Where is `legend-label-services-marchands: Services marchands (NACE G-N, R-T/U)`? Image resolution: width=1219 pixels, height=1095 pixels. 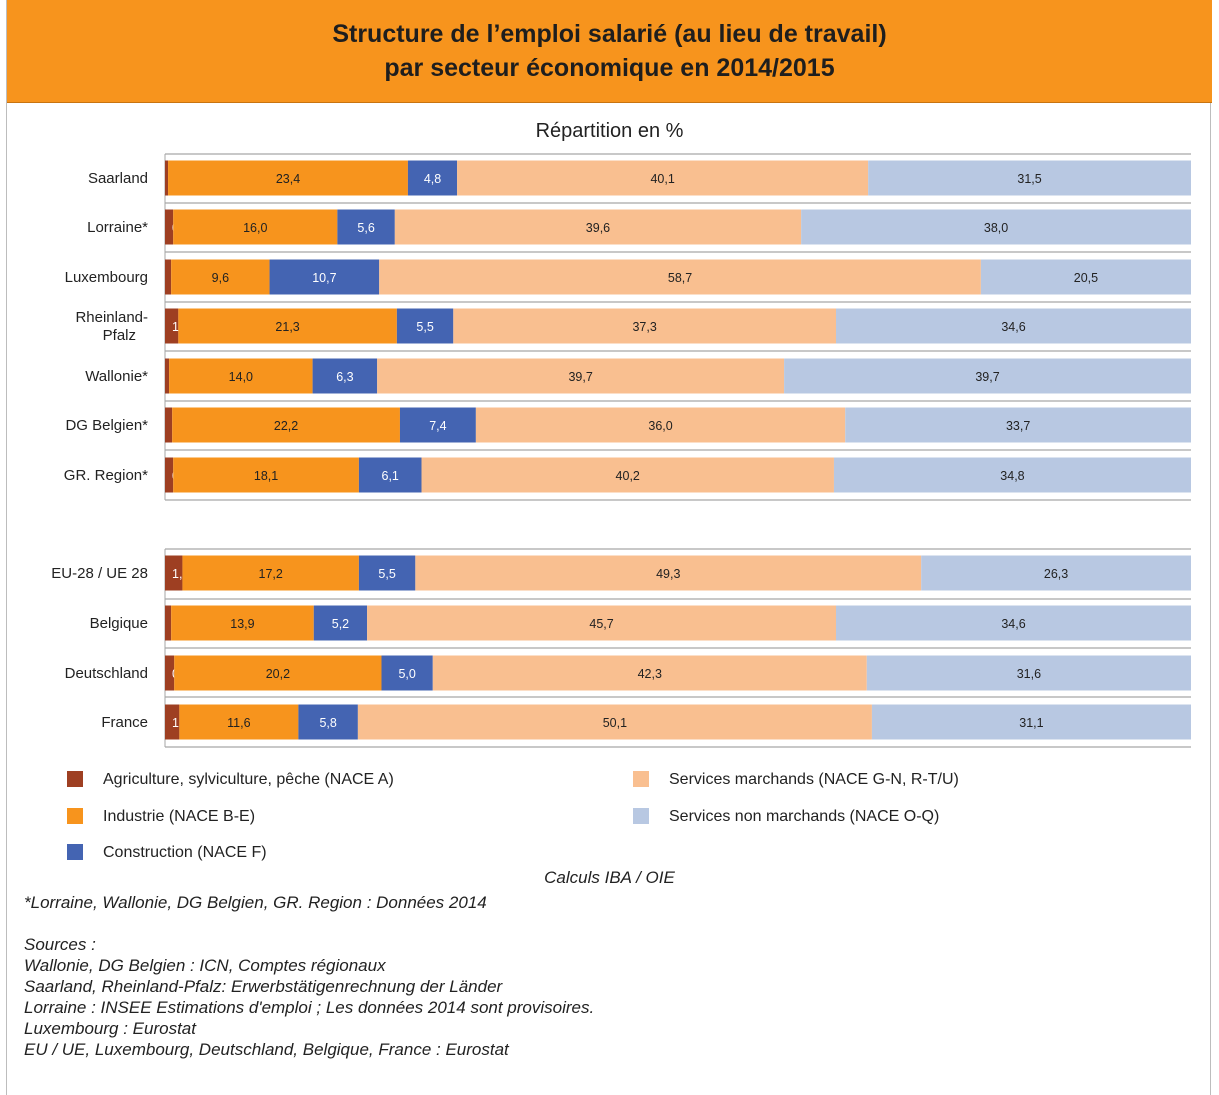
legend-label-services-marchands: Services marchands (NACE G-N, R-T/U) is located at coordinates (814, 779).